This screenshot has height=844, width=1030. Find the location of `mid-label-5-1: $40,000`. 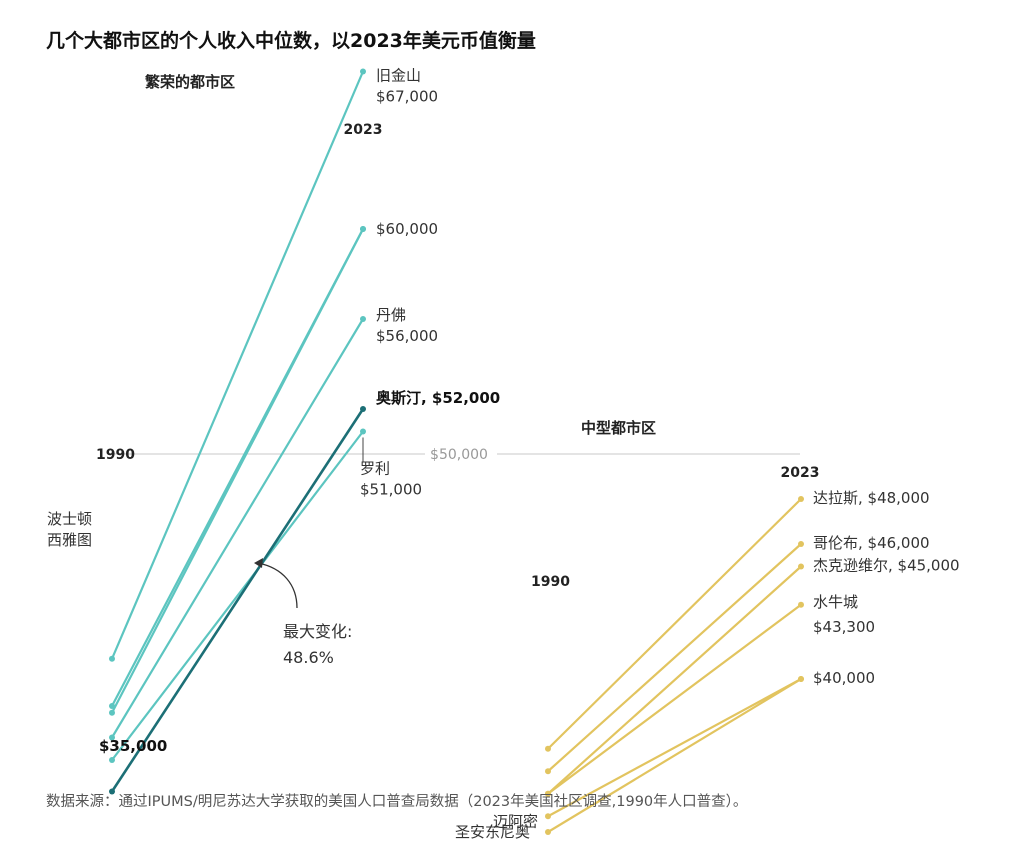

mid-label-5-1: $40,000 is located at coordinates (844, 678).